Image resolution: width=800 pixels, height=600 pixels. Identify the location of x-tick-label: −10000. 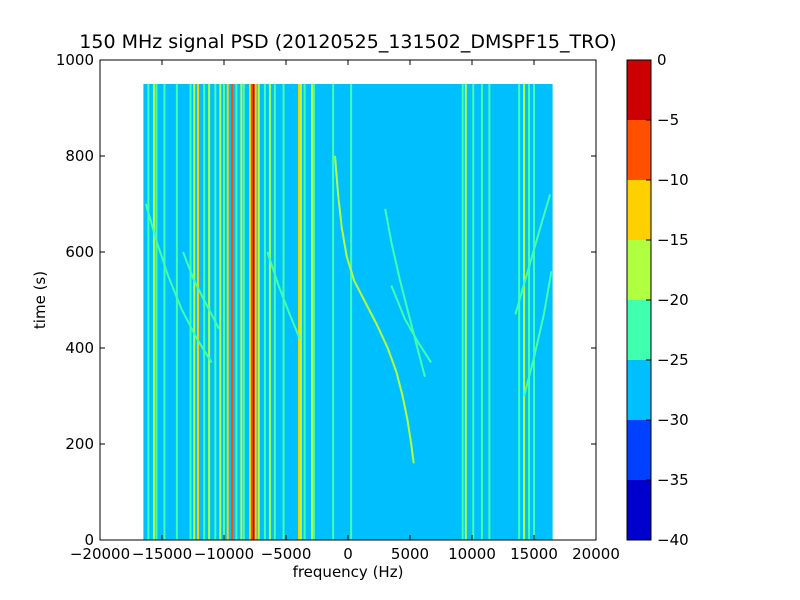
(224, 554).